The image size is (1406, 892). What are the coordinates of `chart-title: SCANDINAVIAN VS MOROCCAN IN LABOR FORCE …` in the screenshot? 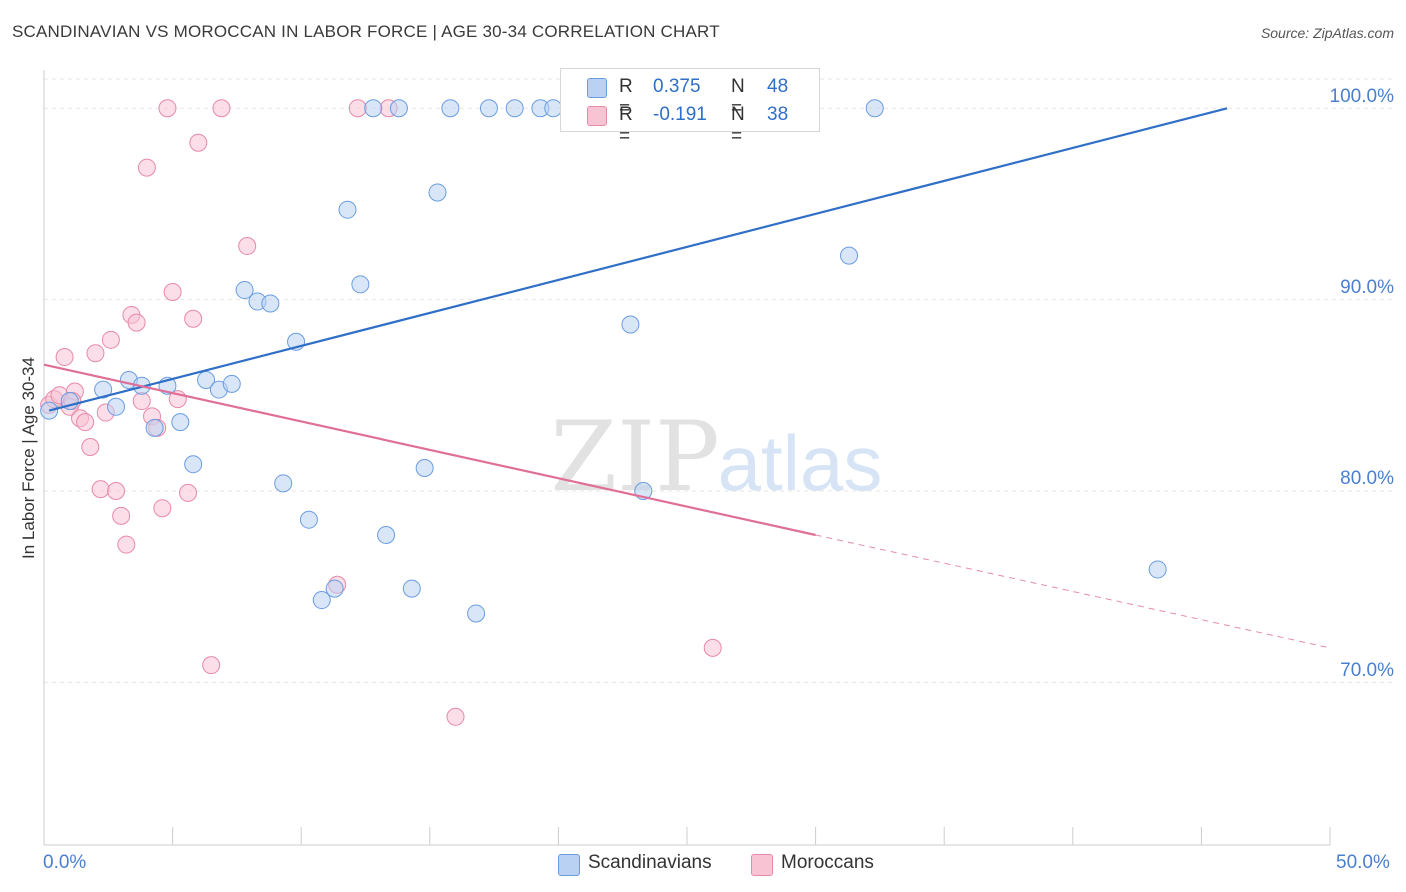 It's located at (366, 31).